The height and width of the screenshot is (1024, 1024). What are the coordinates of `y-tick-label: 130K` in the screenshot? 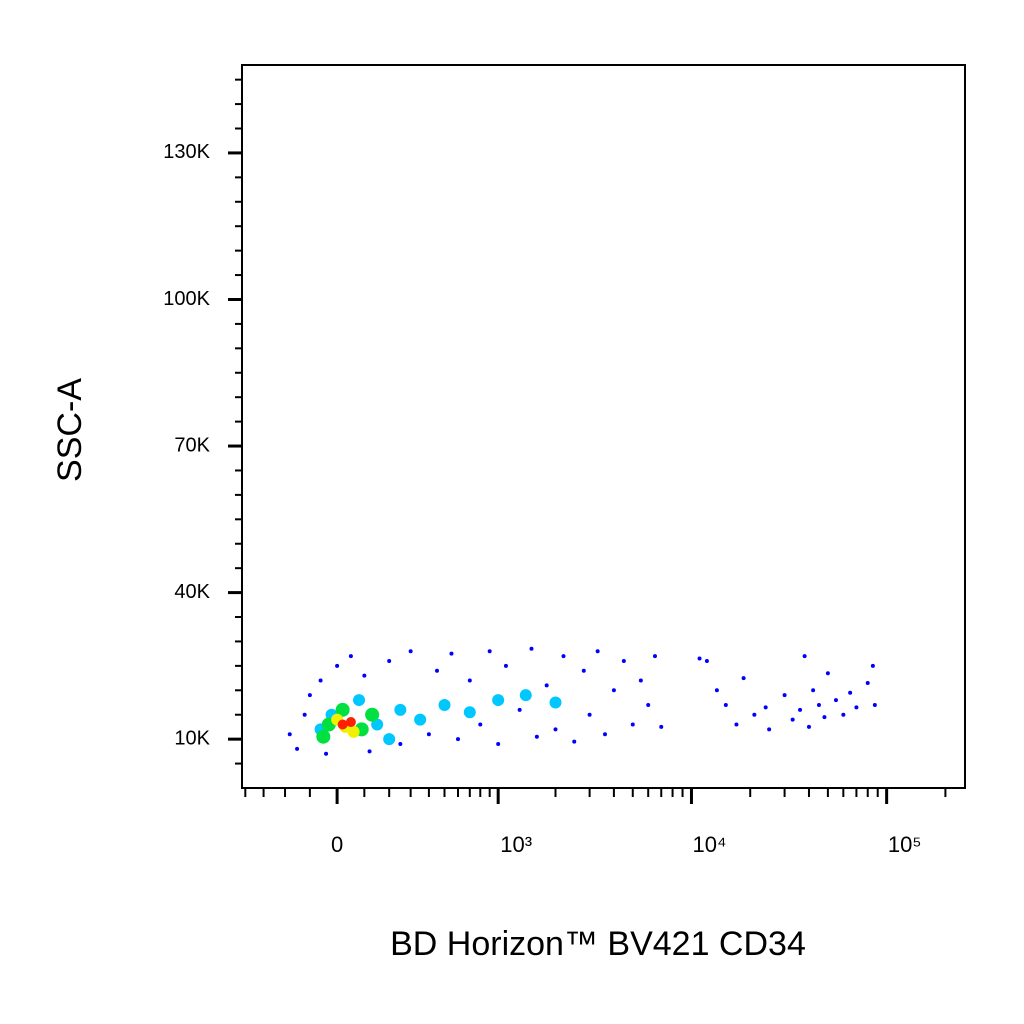 It's located at (186, 152).